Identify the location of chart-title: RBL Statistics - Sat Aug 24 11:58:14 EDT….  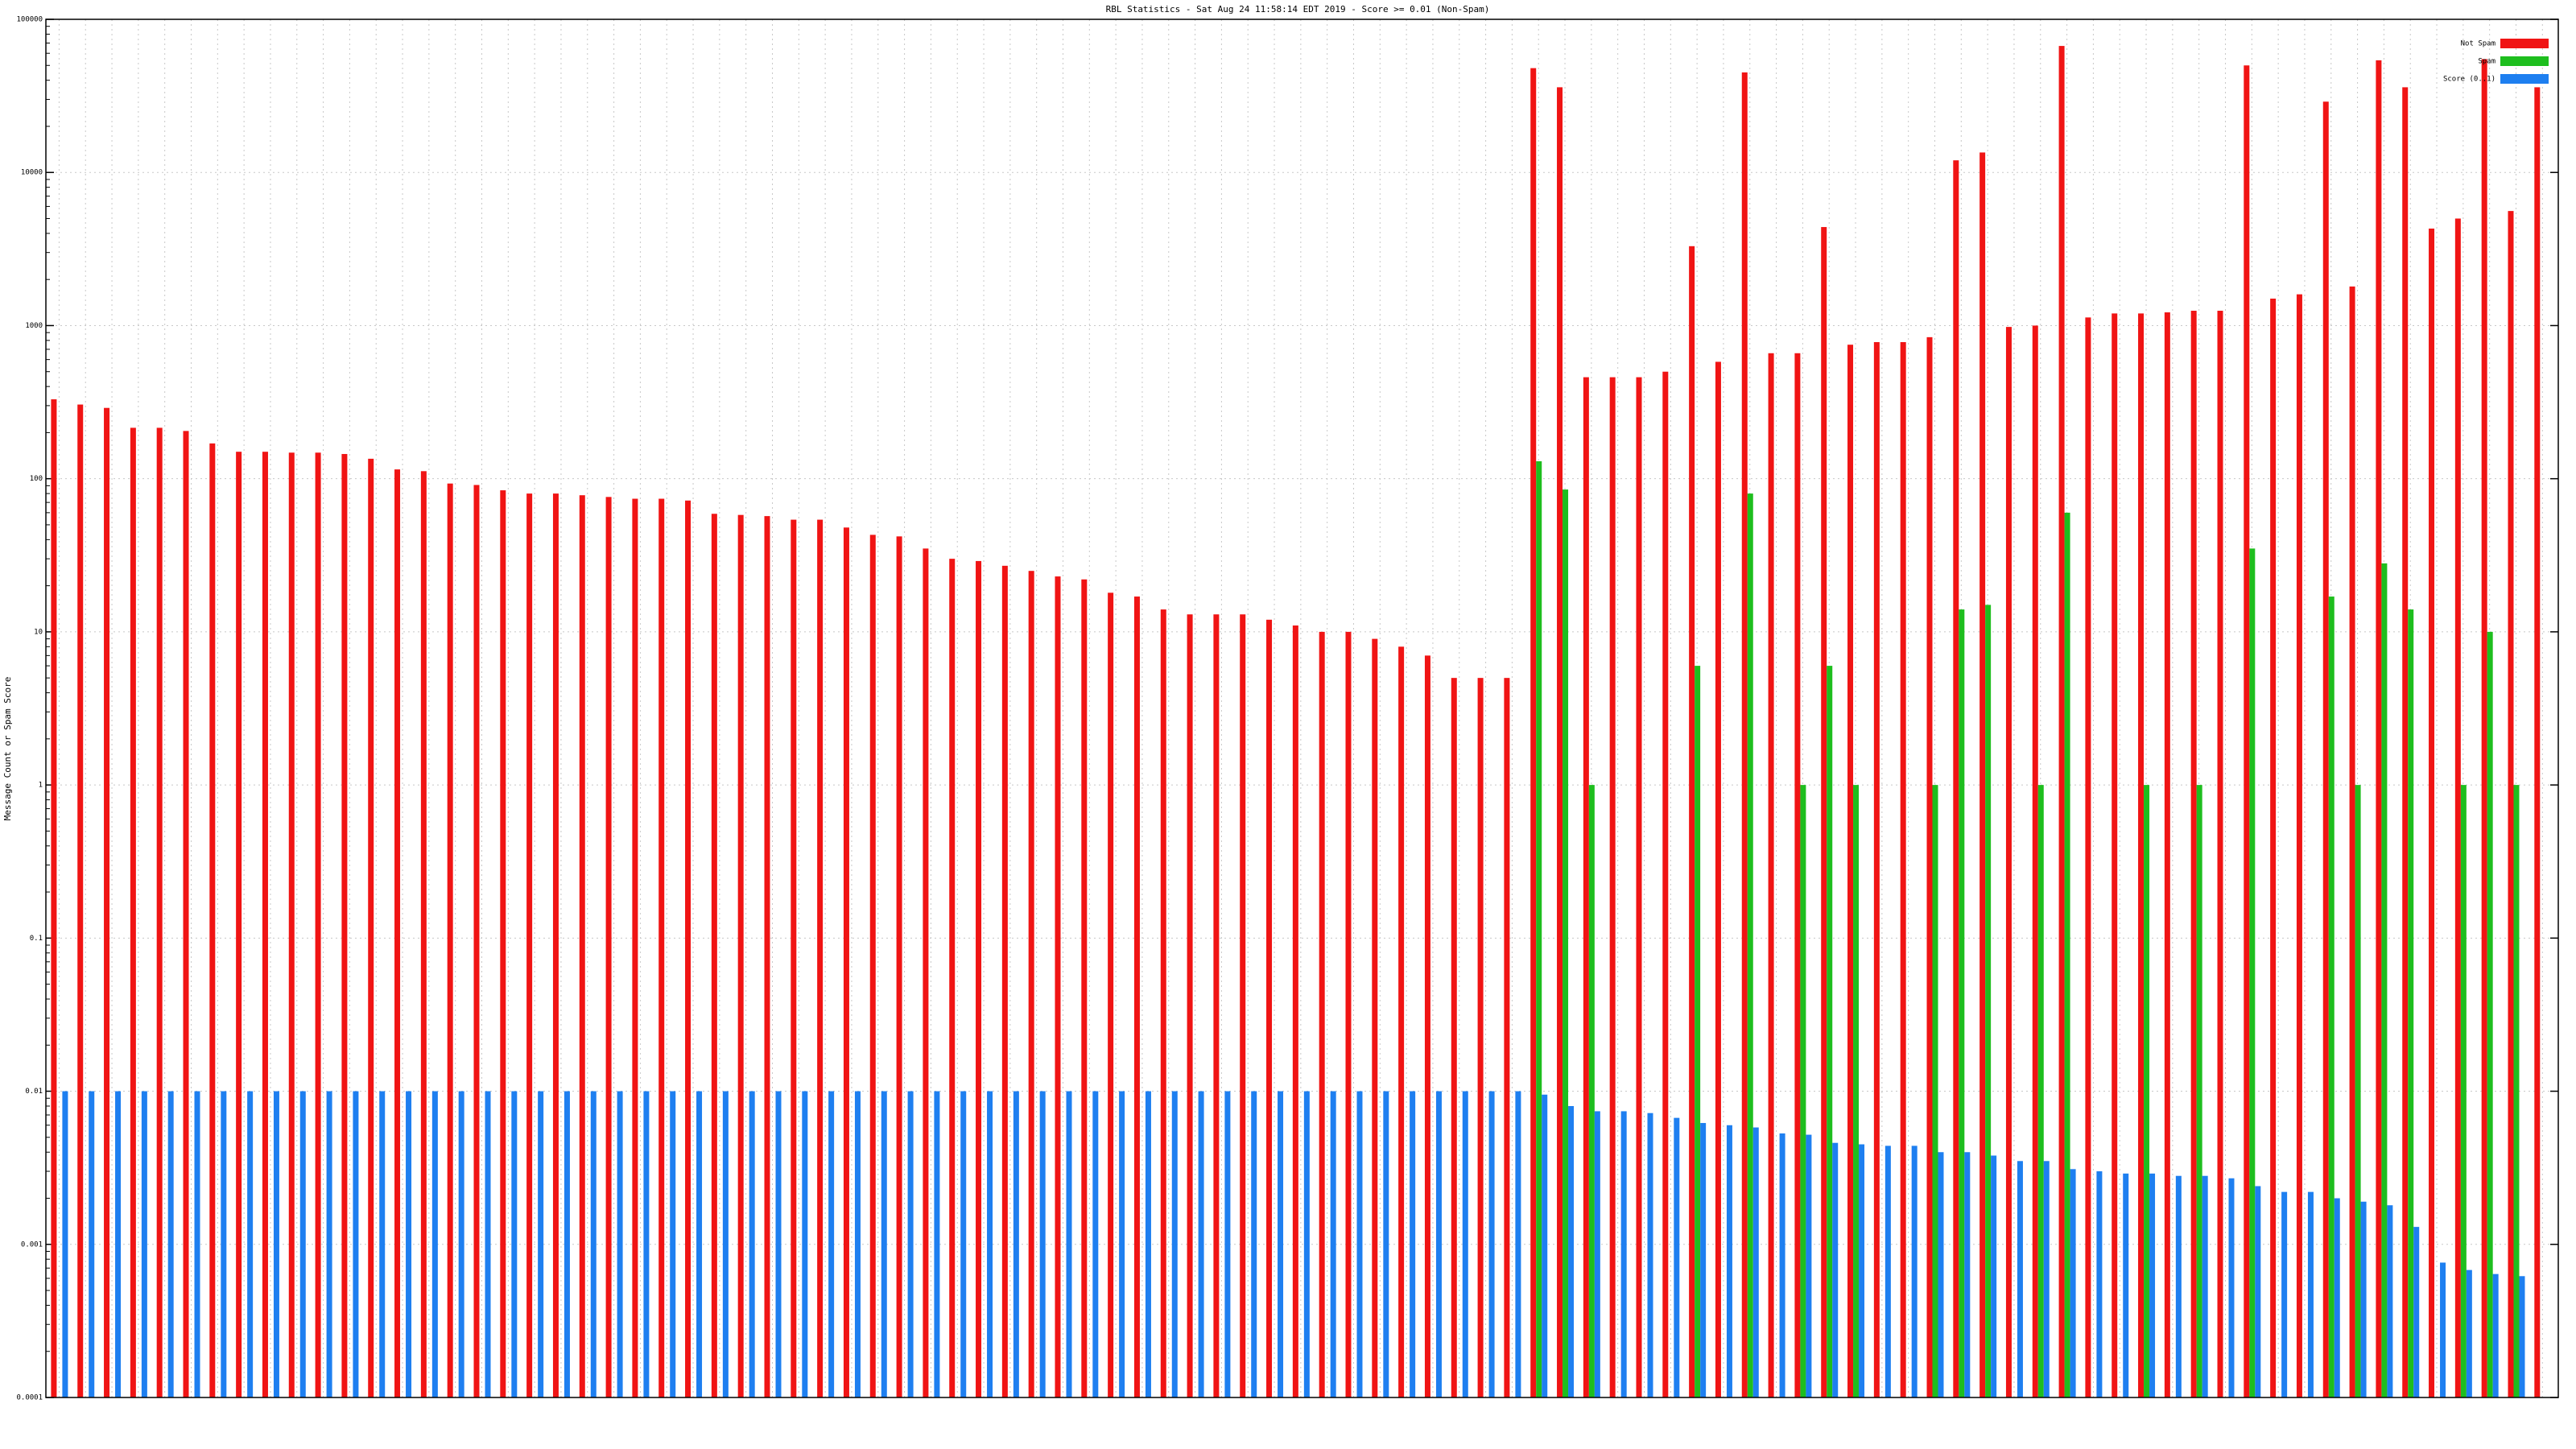
(1298, 9).